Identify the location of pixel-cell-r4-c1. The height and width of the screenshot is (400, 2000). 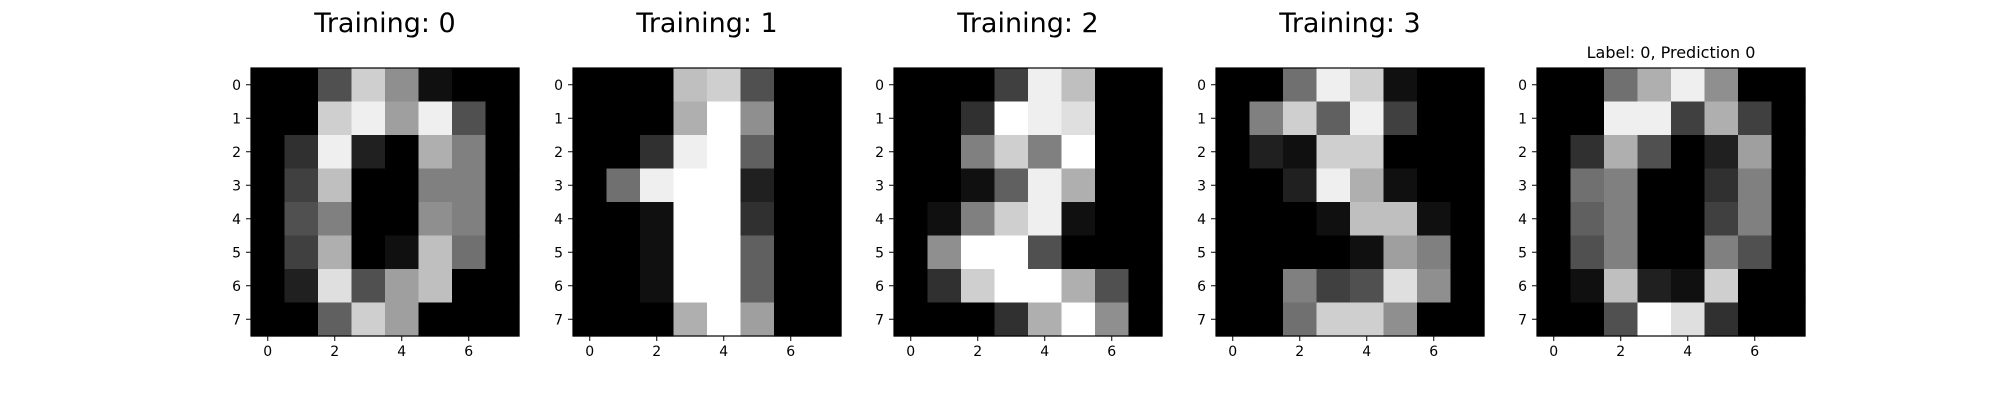
(301, 219).